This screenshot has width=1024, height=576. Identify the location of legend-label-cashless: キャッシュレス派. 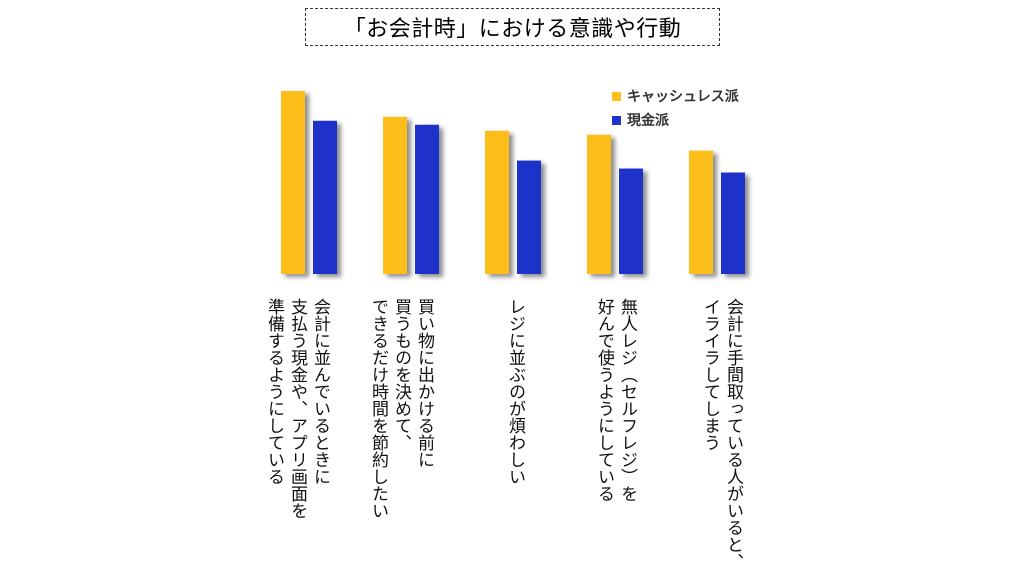
(683, 97).